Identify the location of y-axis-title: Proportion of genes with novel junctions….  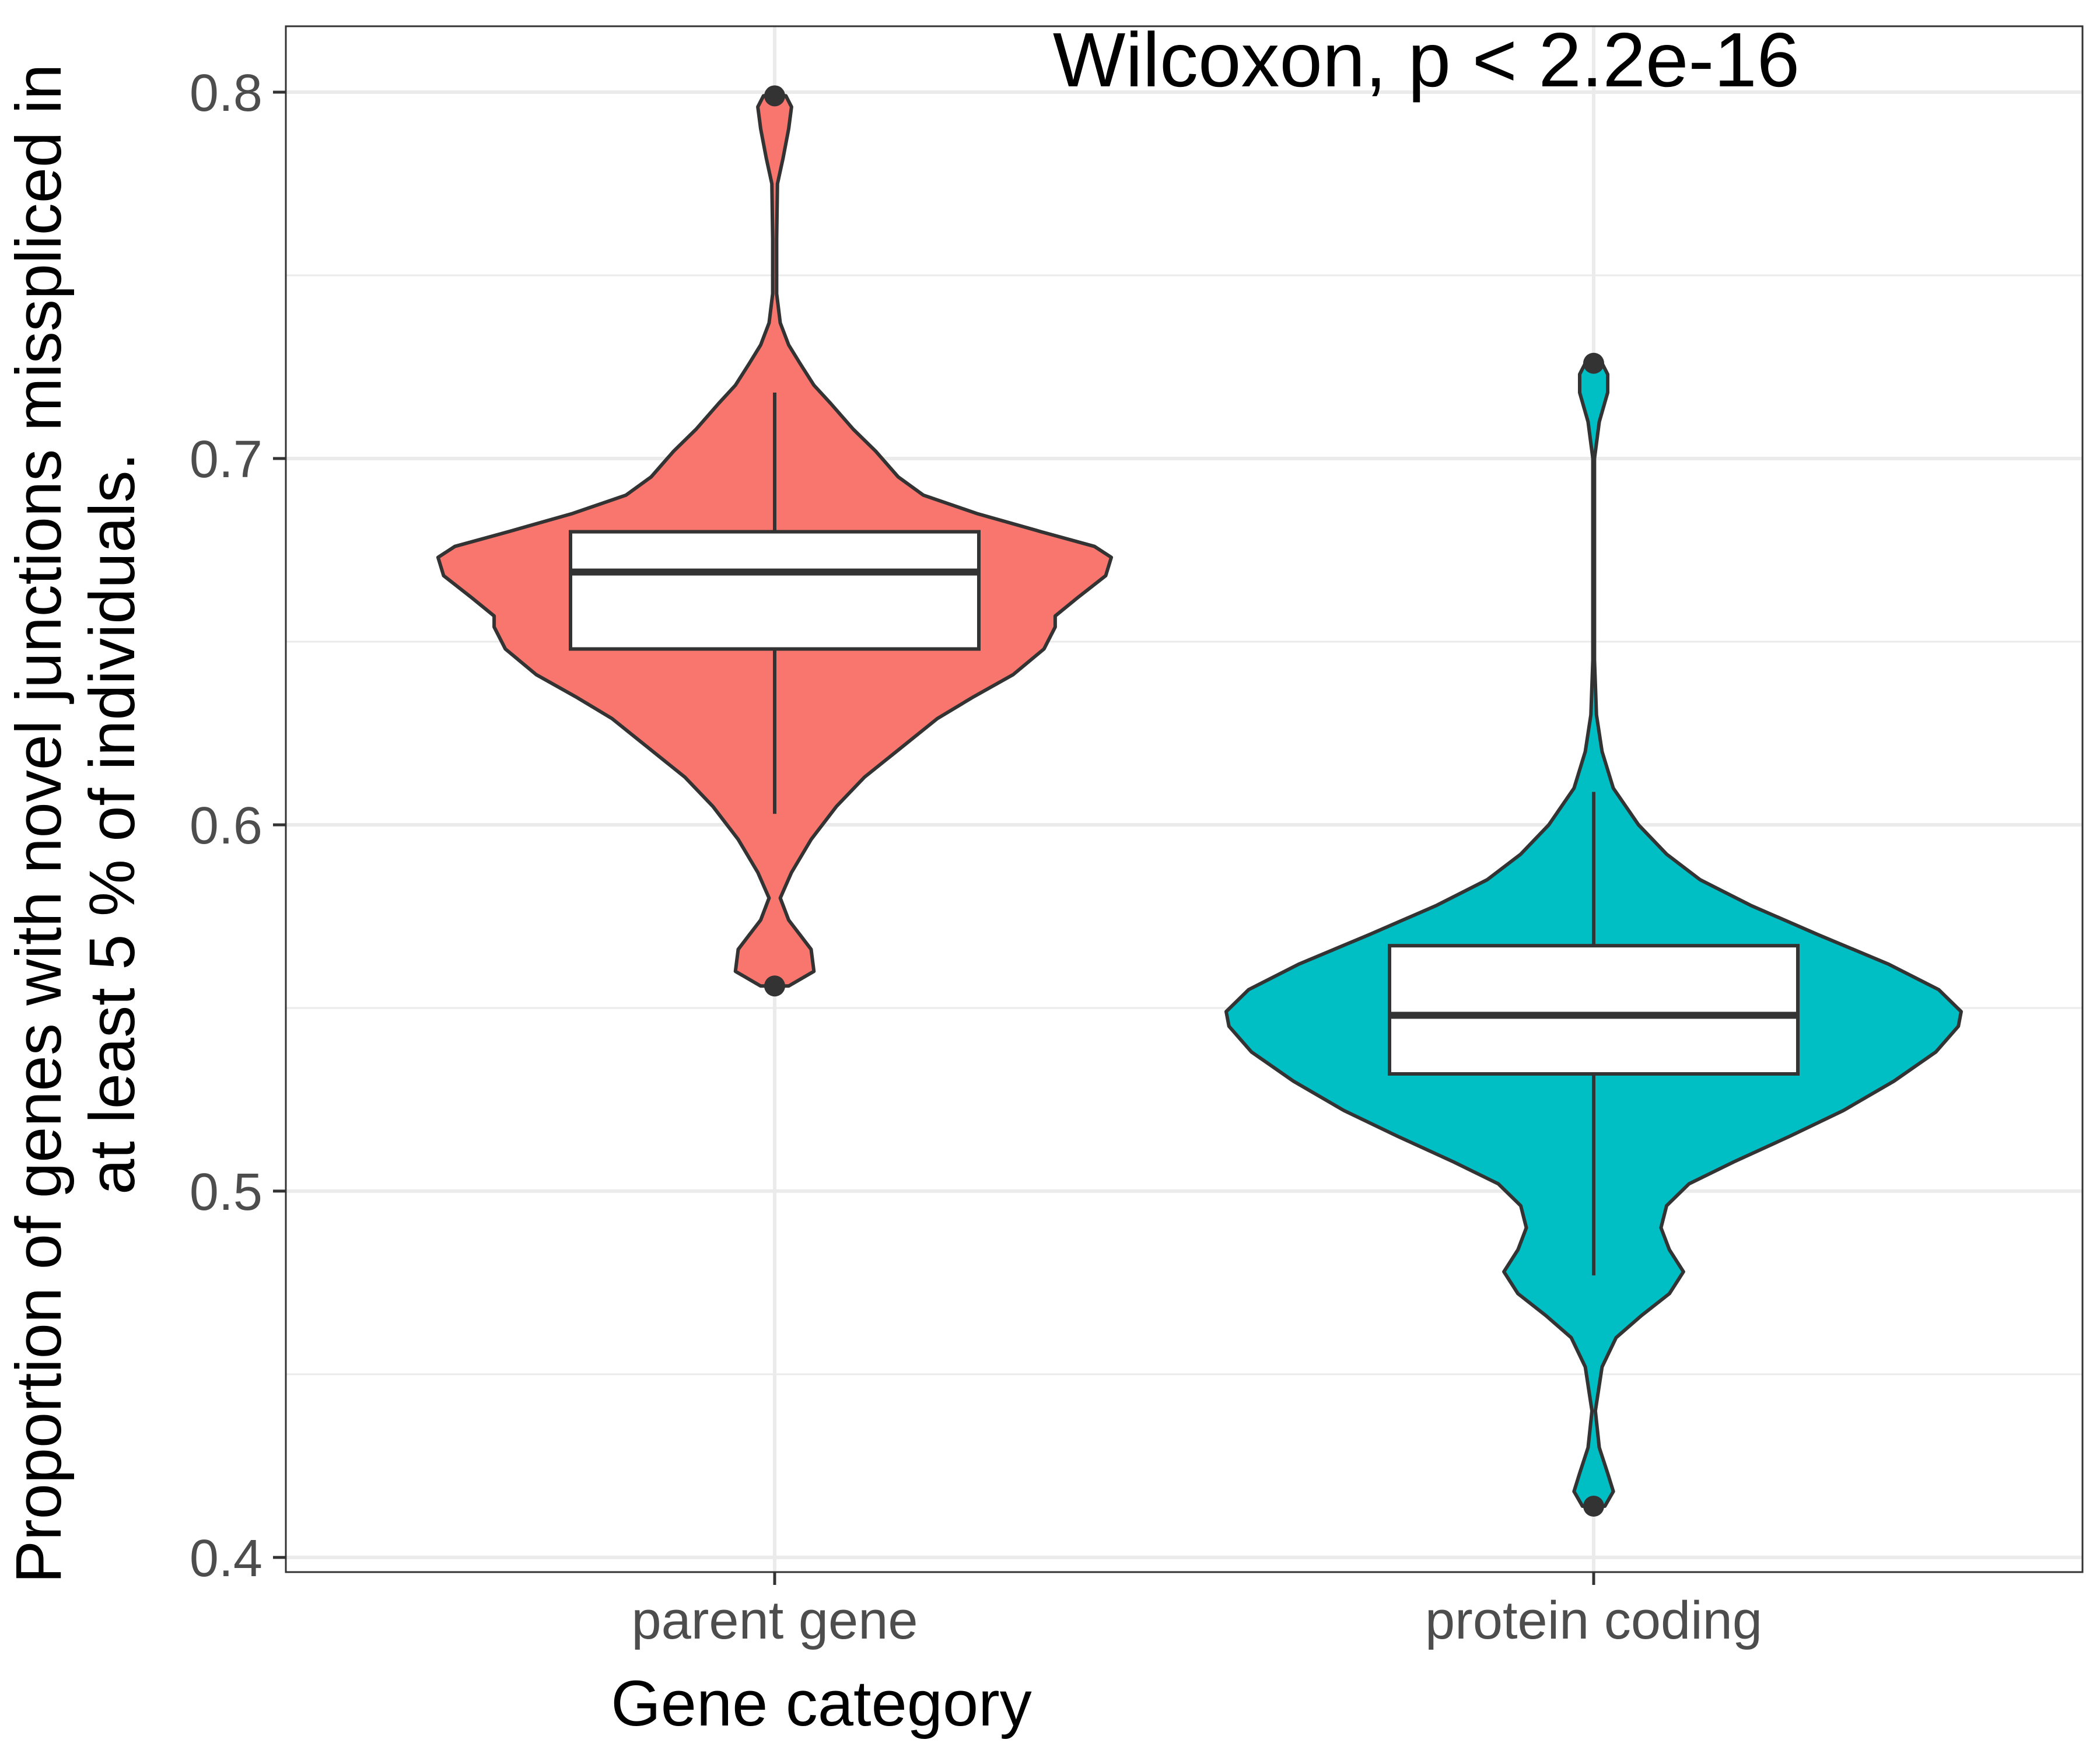
(75, 824).